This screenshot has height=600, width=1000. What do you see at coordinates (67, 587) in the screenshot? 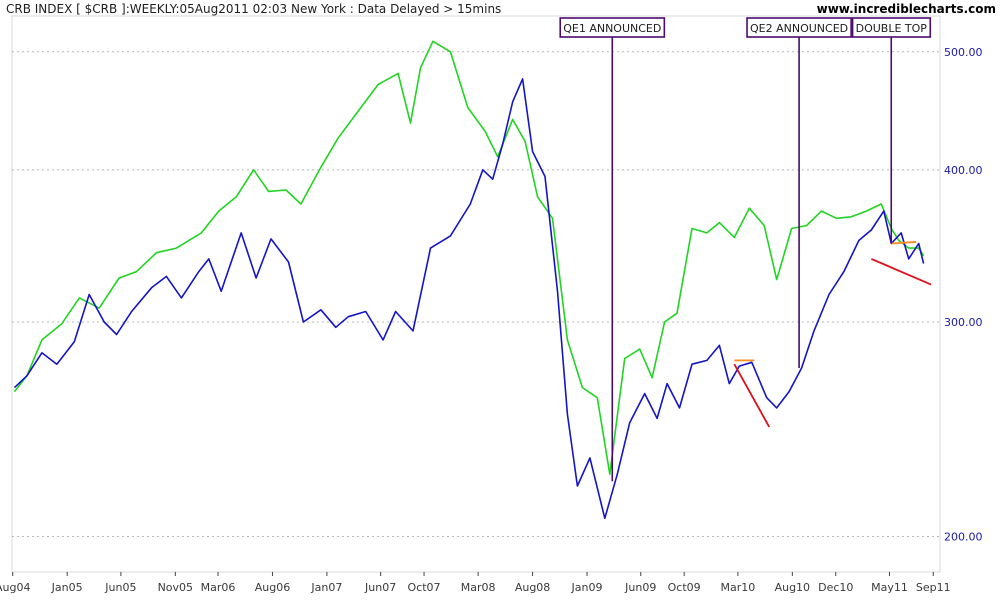
I see `x-tick-label: Jan05` at bounding box center [67, 587].